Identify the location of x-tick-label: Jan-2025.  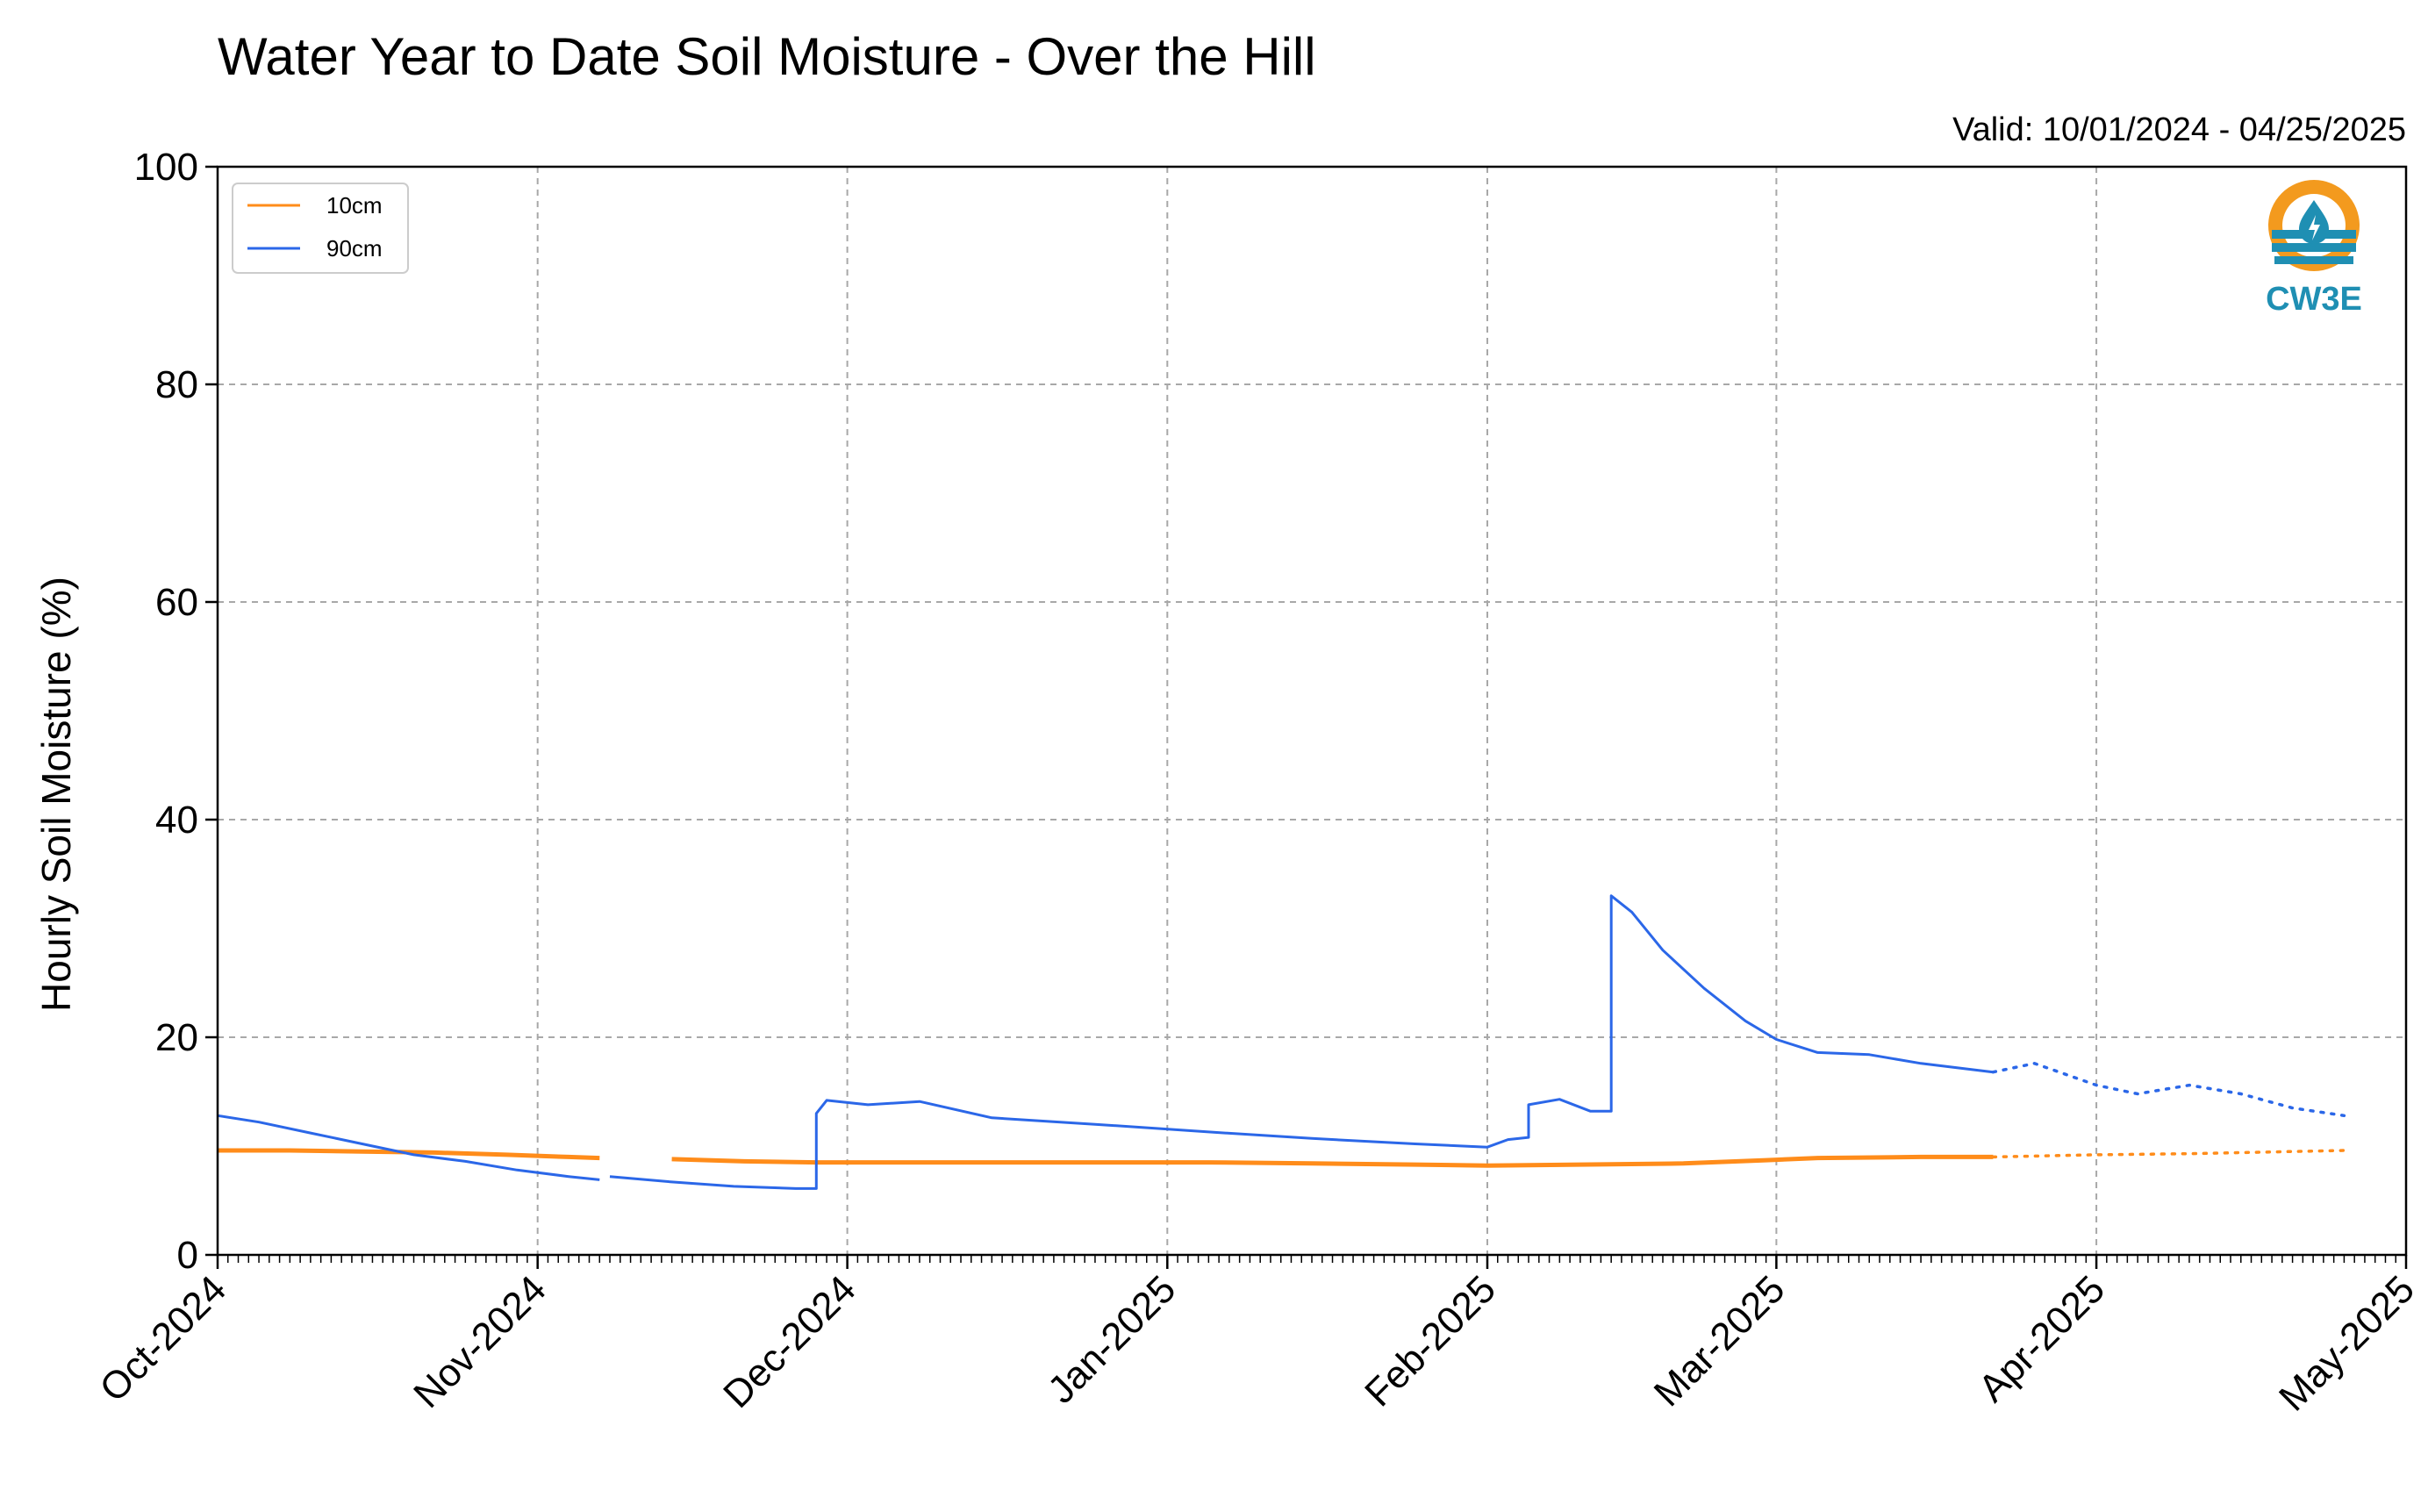
(1112, 1339).